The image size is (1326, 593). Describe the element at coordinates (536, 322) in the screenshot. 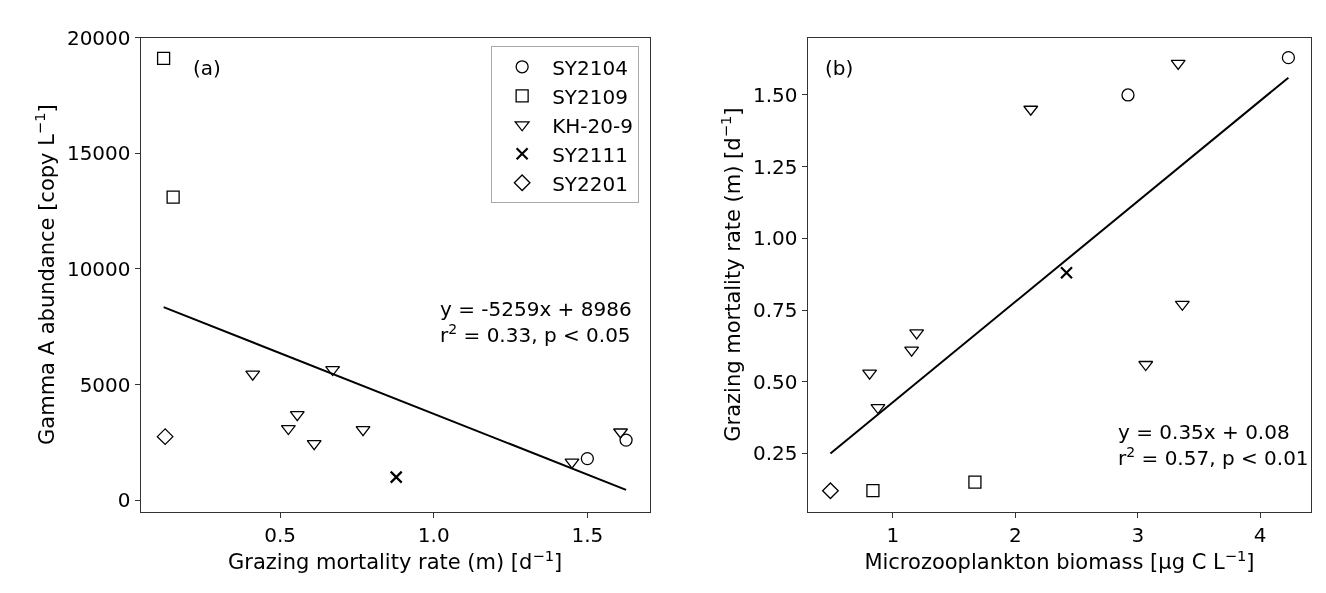

I see `annotation: y = -5259x + 8986 r$^{2}$ = 0.33, p < 0.05` at that location.